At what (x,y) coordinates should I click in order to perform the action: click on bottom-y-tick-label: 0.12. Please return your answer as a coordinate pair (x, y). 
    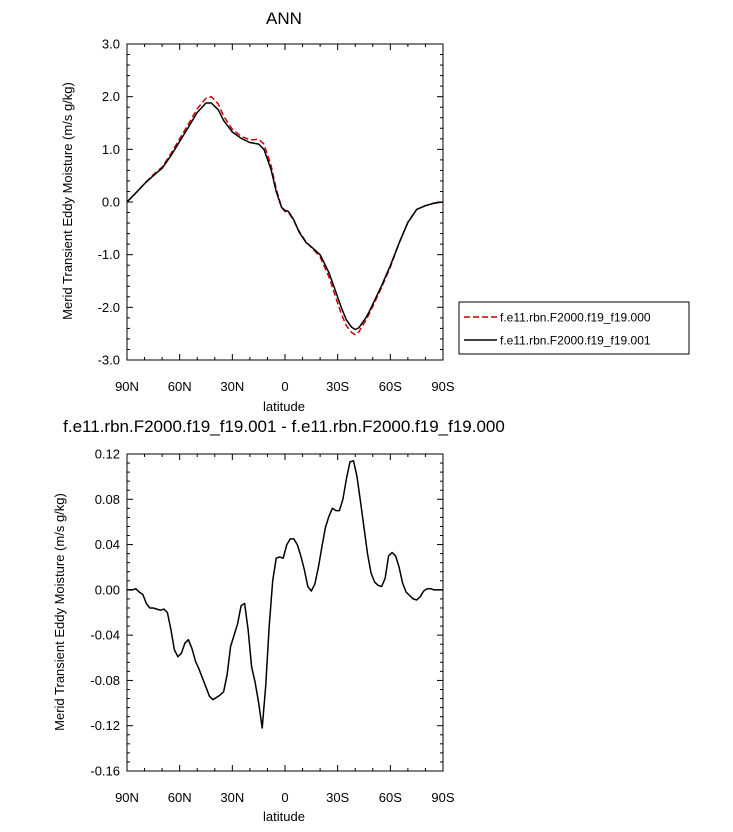
    Looking at the image, I should click on (107, 454).